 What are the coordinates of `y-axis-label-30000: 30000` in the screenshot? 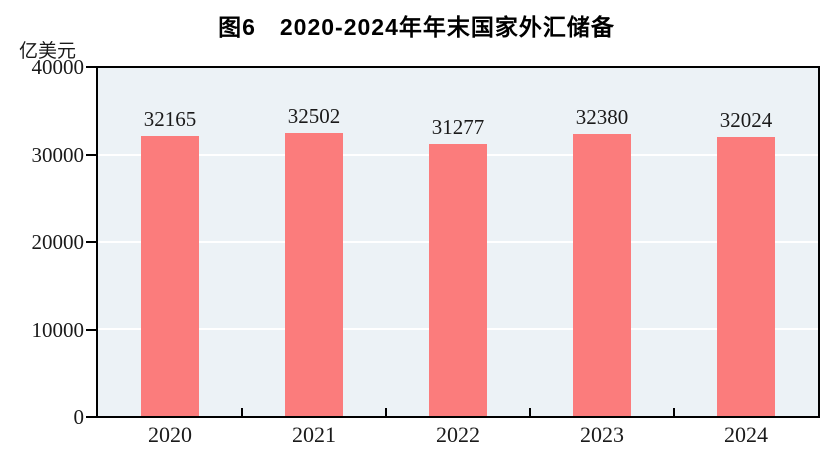 It's located at (58, 154).